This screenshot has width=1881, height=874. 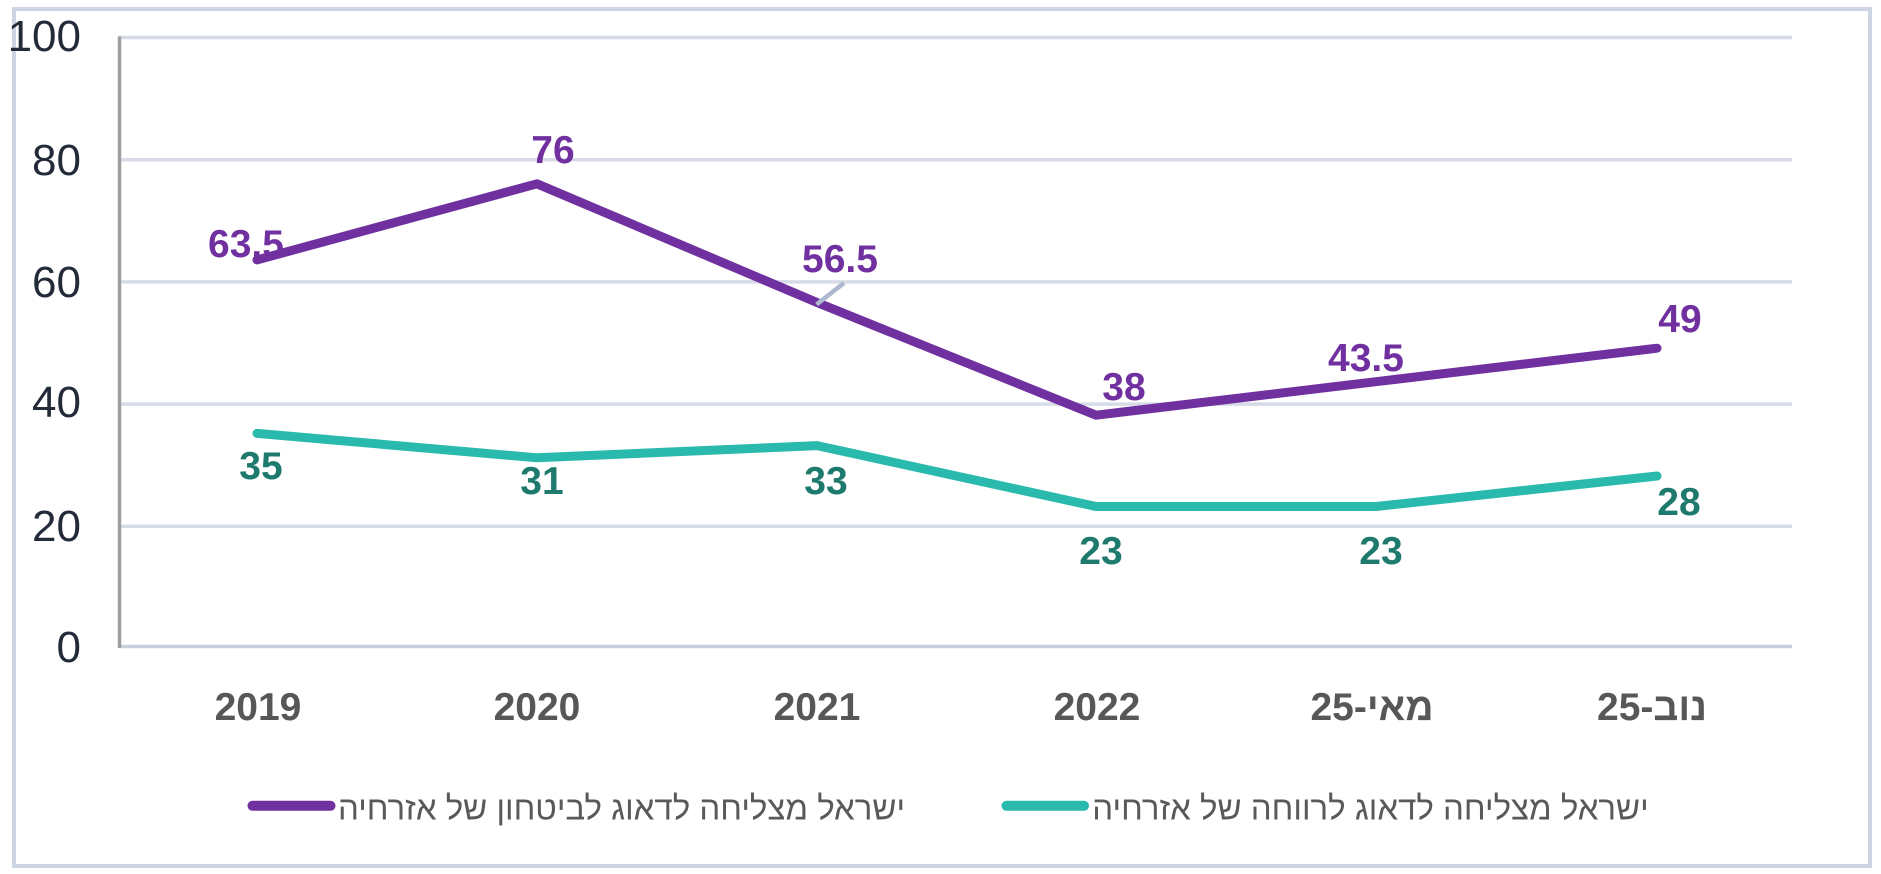 What do you see at coordinates (258, 707) in the screenshot?
I see `svg-text: 2019` at bounding box center [258, 707].